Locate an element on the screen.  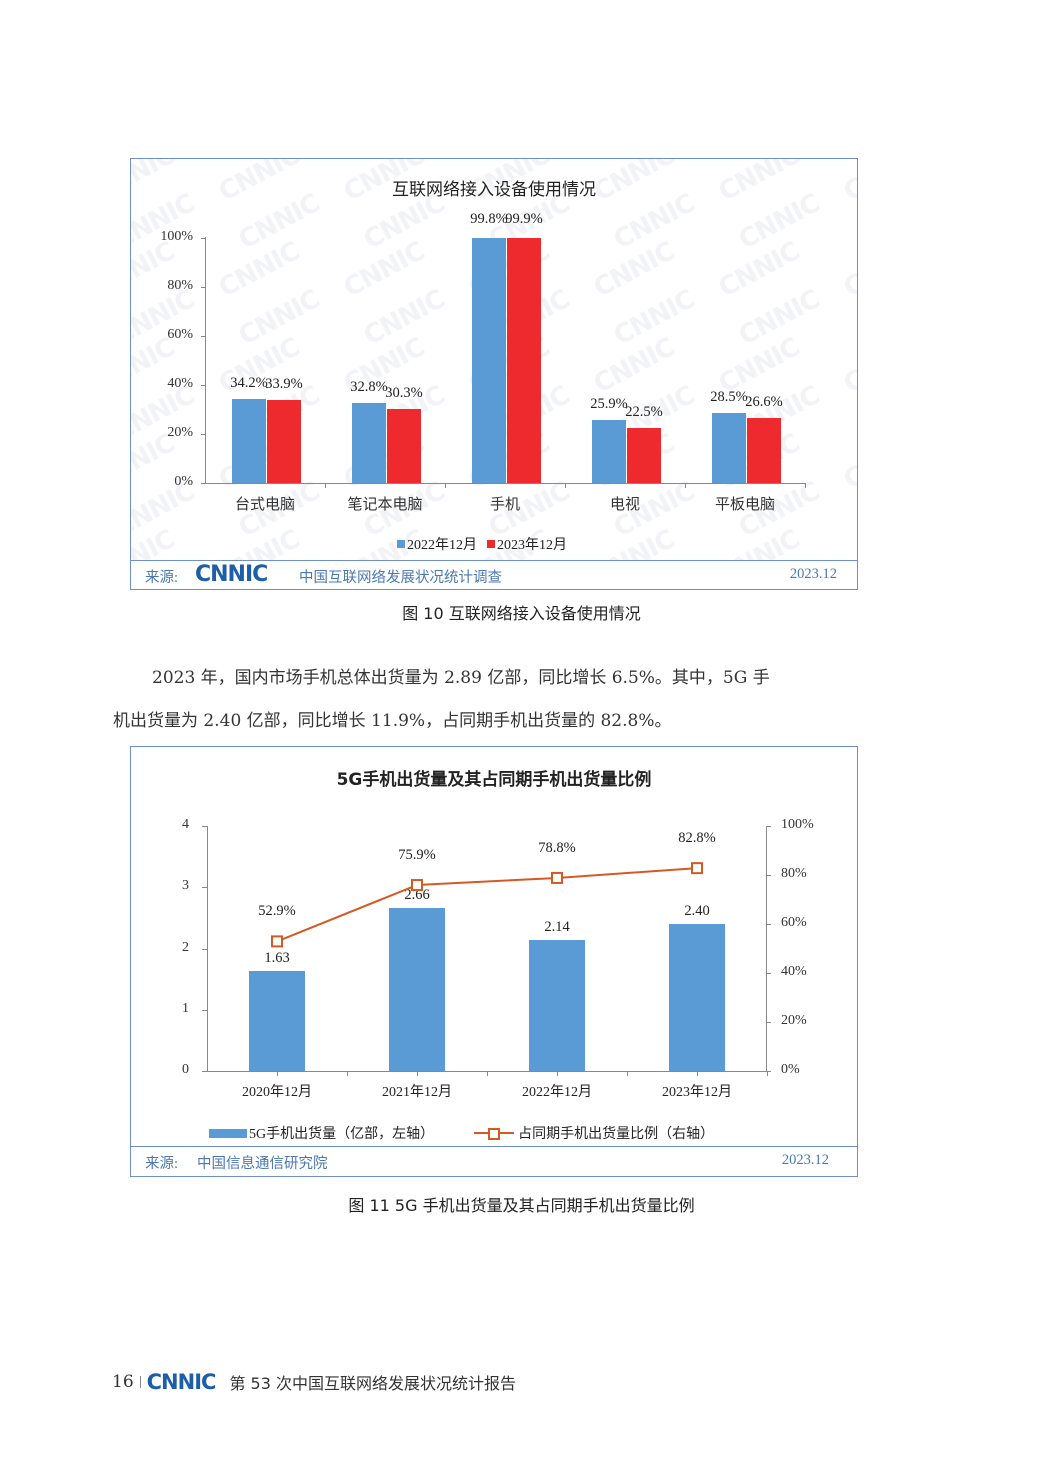
legend-swatch-2022 is located at coordinates (401, 544).